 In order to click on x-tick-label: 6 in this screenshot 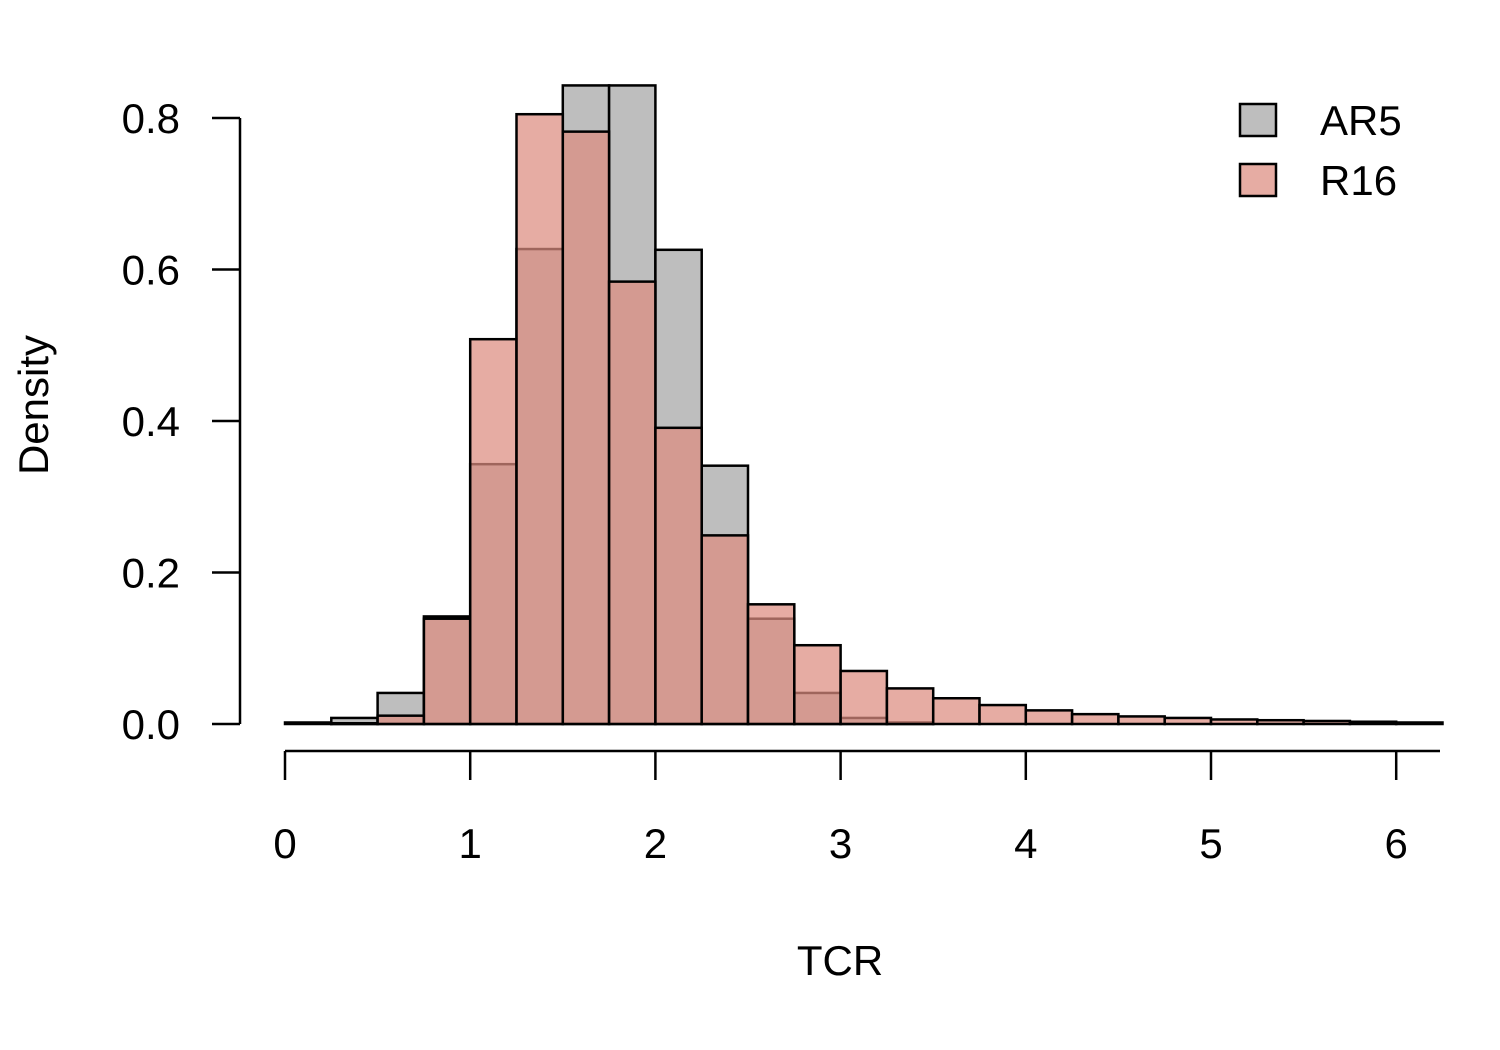, I will do `click(1396, 843)`.